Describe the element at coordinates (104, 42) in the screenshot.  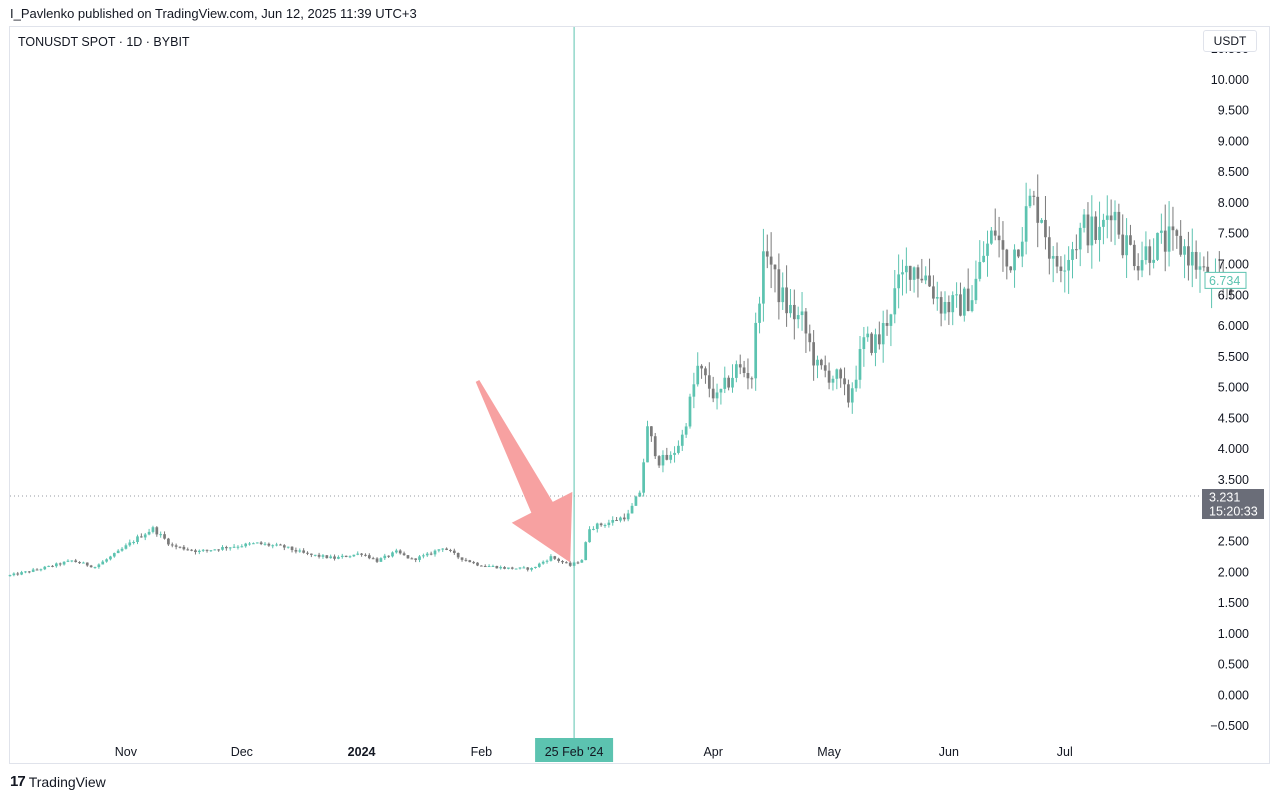
I see `symbol-legend: TONUSDT SPOT · 1D · BYBIT` at that location.